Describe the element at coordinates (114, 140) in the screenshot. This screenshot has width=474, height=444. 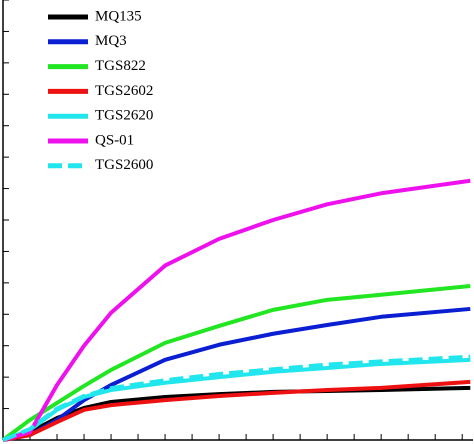
I see `legend-label: QS-01` at that location.